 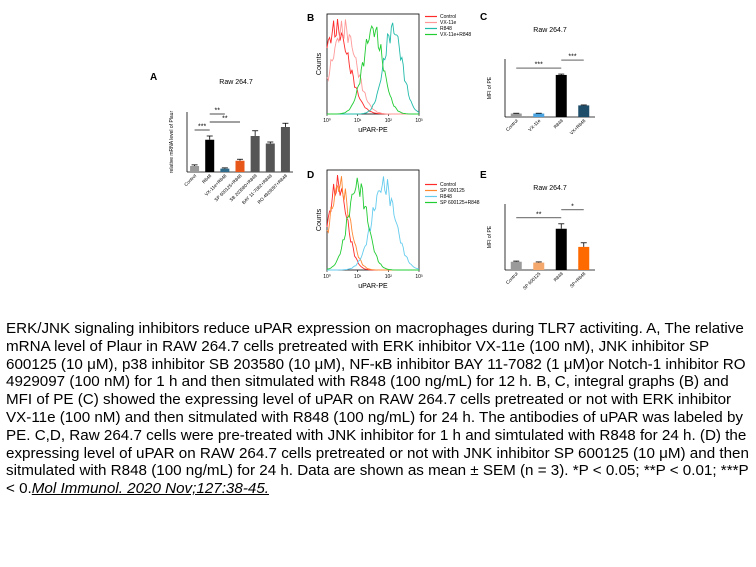 What do you see at coordinates (532, 281) in the screenshot?
I see `x-tick-label: SP 600125` at bounding box center [532, 281].